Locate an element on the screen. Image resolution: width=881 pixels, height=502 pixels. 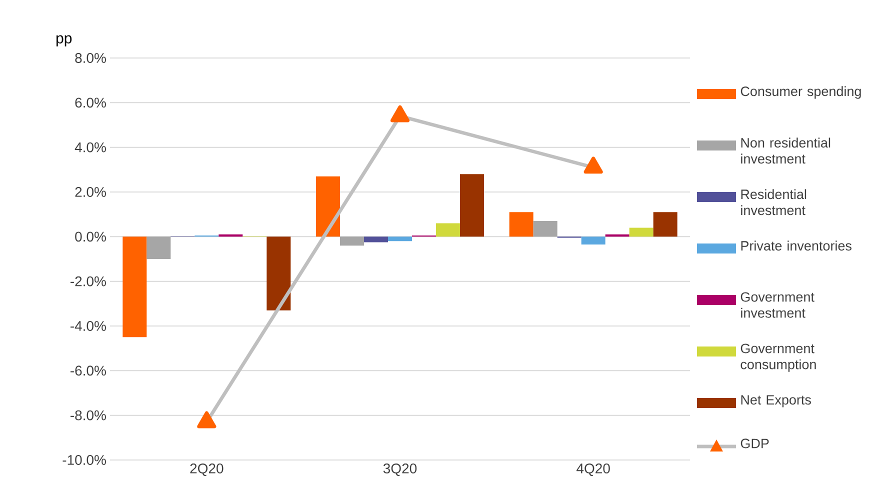
legend-label: GDP is located at coordinates (754, 443).